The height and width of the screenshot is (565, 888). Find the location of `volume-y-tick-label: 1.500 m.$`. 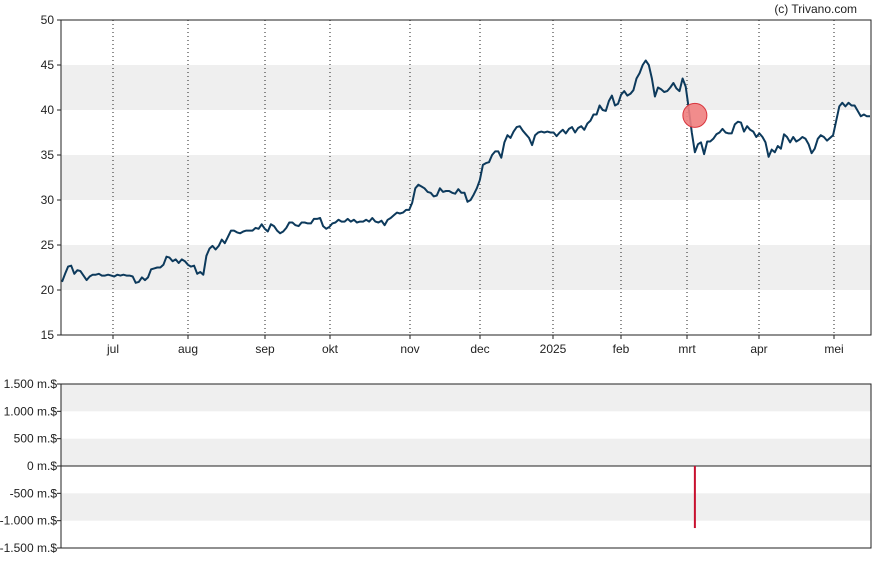

volume-y-tick-label: 1.500 m.$ is located at coordinates (31, 384).